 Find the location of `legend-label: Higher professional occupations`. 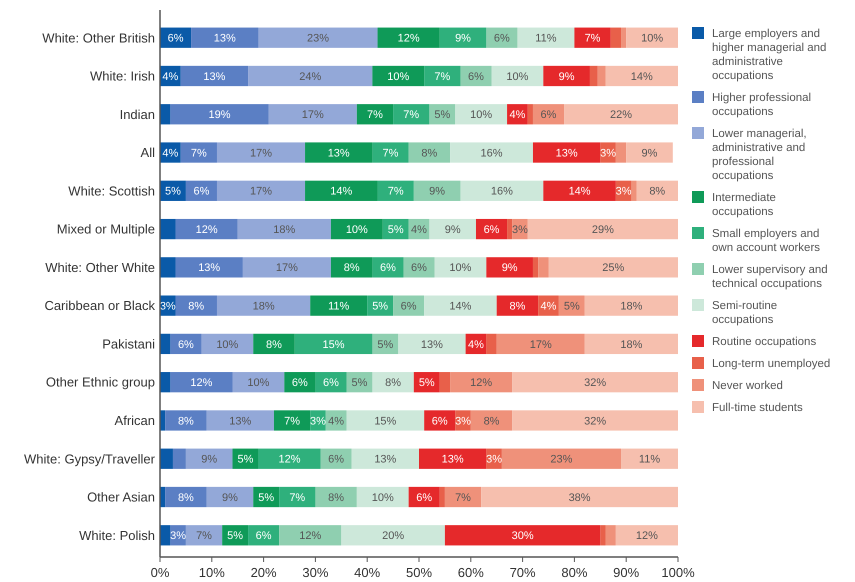

legend-label: Higher professional occupations is located at coordinates (762, 105).